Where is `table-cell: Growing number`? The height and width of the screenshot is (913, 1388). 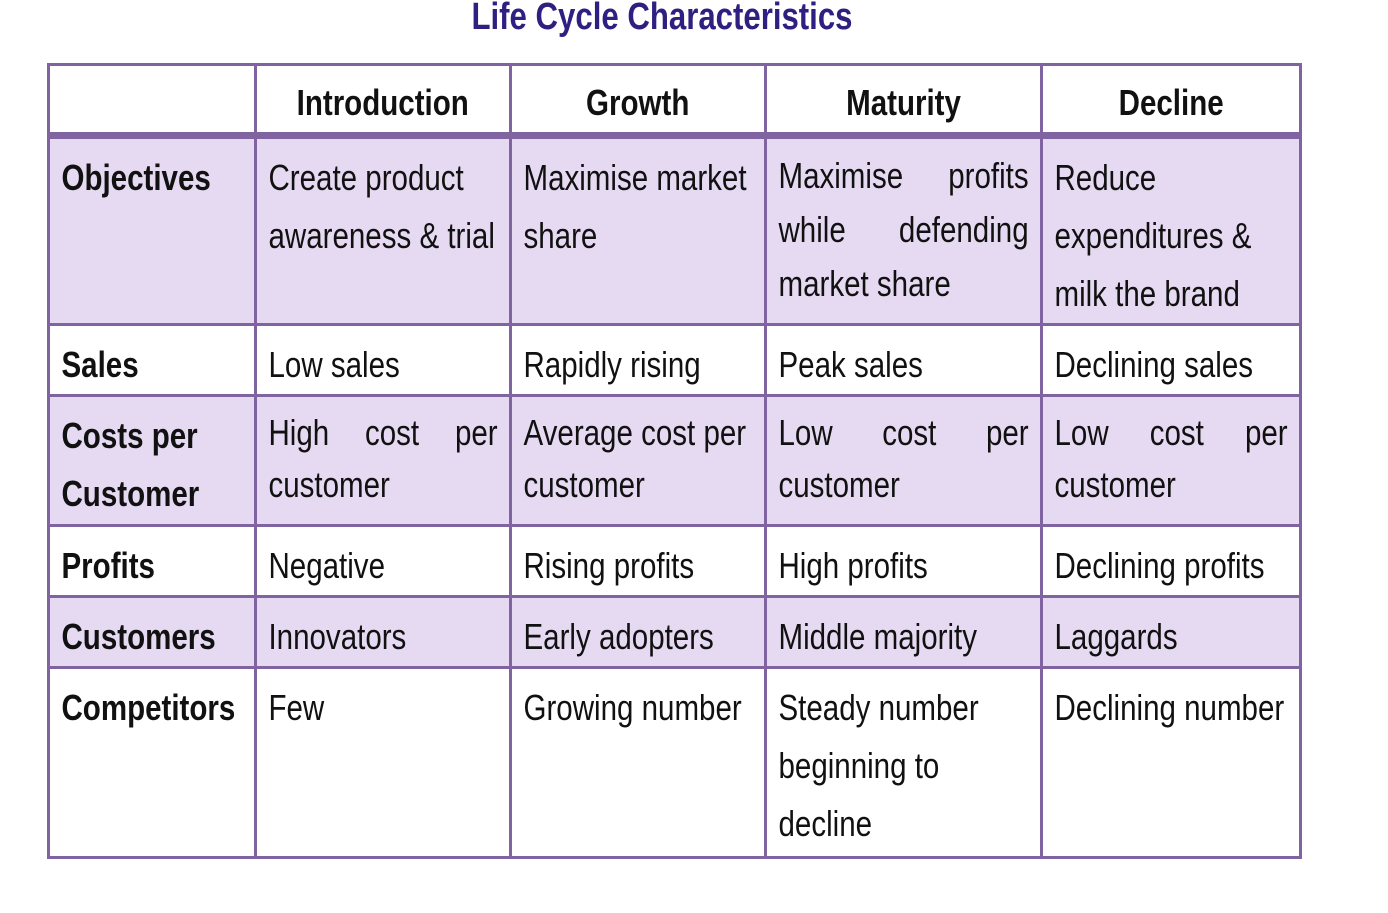 table-cell: Growing number is located at coordinates (638, 762).